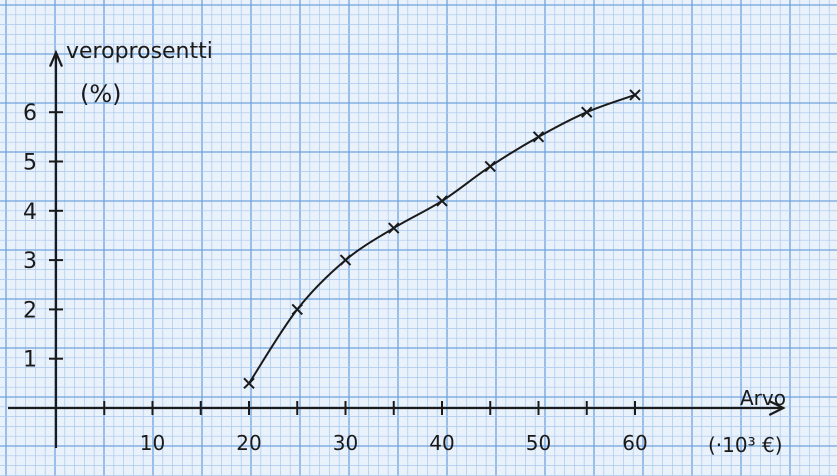 Image resolution: width=837 pixels, height=476 pixels. What do you see at coordinates (538, 443) in the screenshot?
I see `x-tick-label: 50` at bounding box center [538, 443].